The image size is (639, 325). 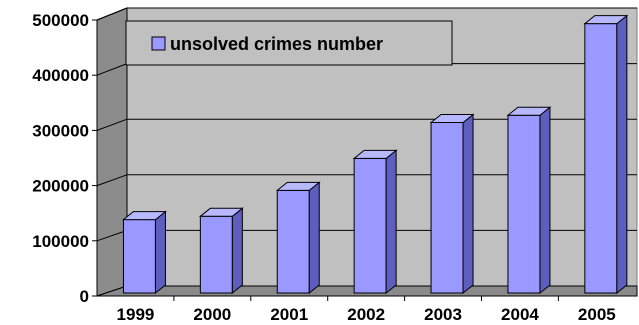 What do you see at coordinates (597, 314) in the screenshot?
I see `x-tick-label: 2005` at bounding box center [597, 314].